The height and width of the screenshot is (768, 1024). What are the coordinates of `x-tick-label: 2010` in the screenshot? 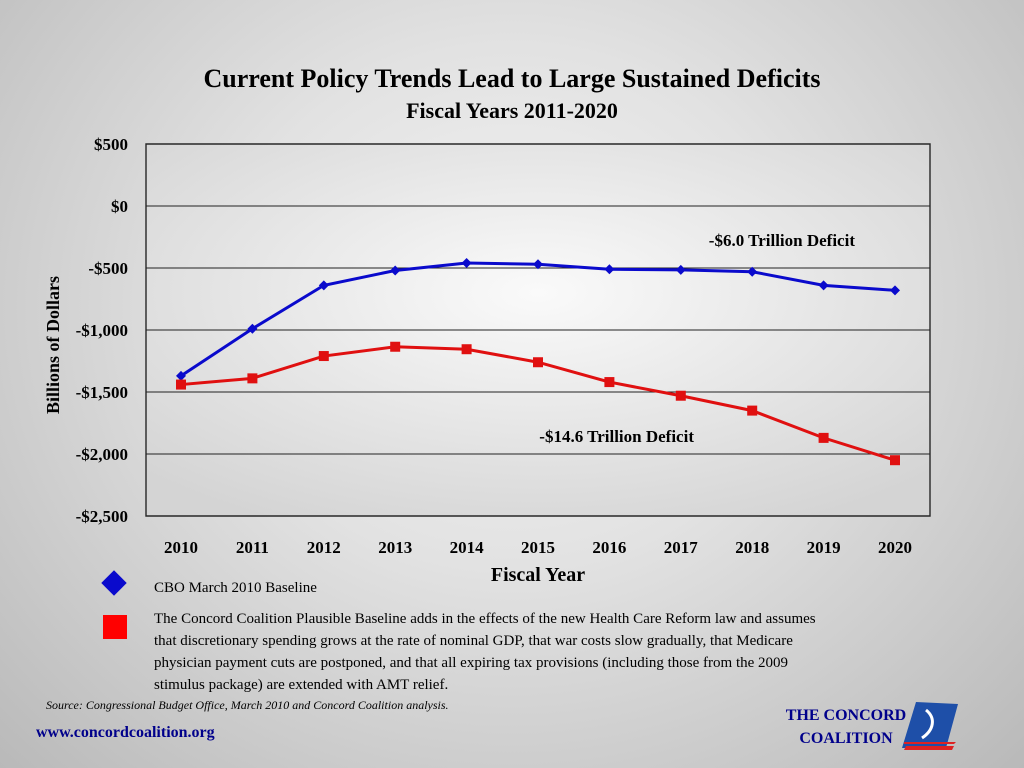 It's located at (181, 547).